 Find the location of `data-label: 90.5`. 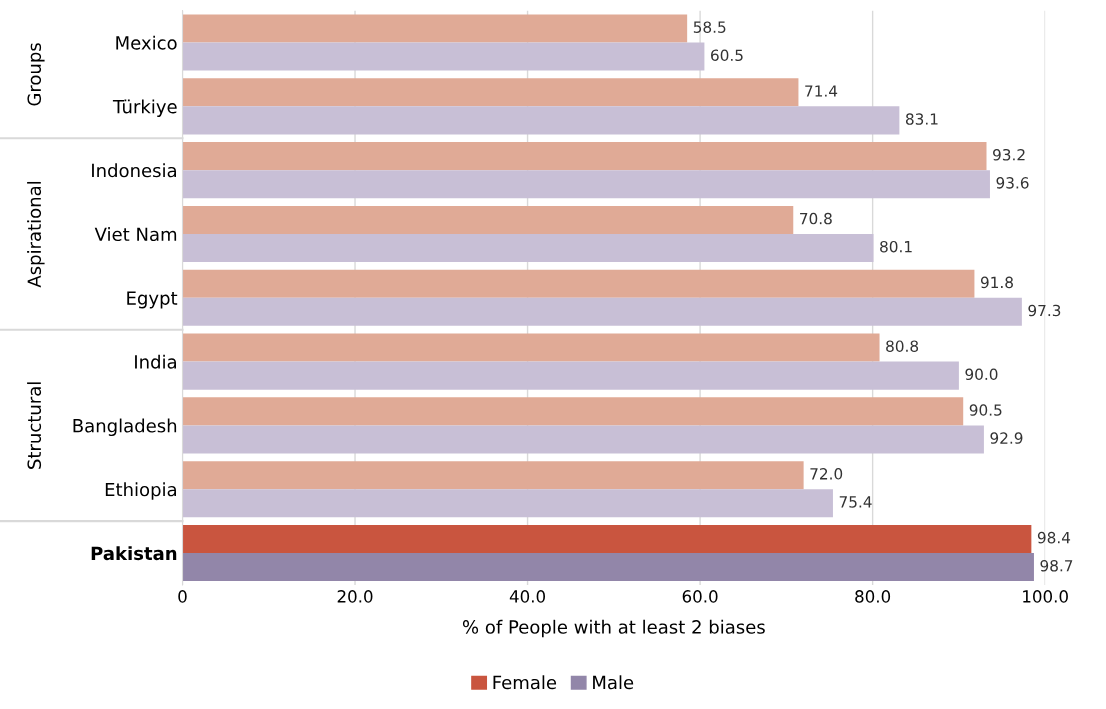

data-label: 90.5 is located at coordinates (985, 410).